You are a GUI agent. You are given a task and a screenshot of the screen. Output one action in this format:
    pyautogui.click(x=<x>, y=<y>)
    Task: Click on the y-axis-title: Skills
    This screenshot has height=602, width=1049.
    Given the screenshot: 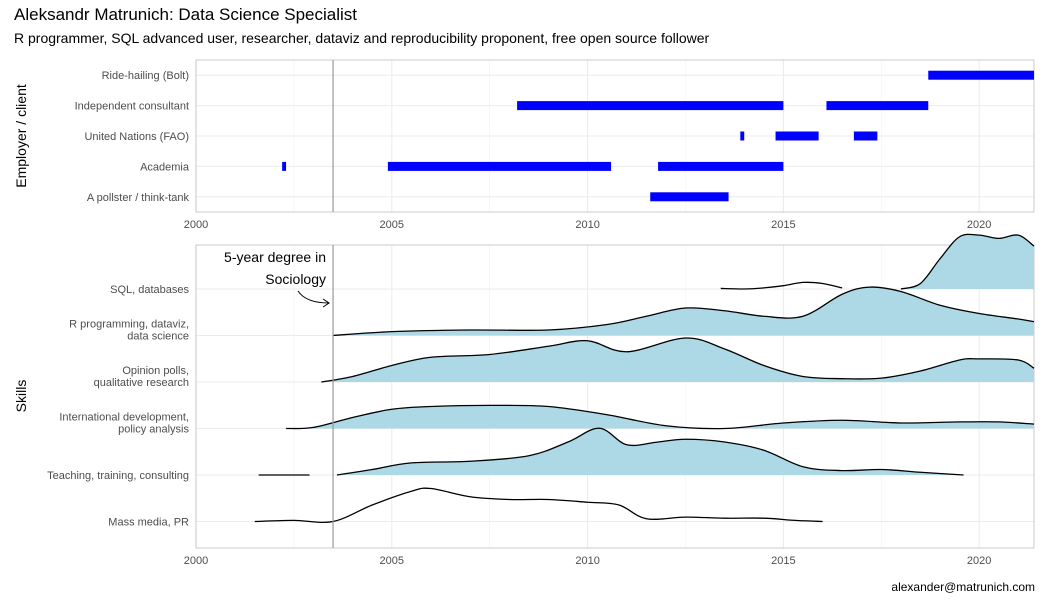 What is the action you would take?
    pyautogui.click(x=21, y=396)
    